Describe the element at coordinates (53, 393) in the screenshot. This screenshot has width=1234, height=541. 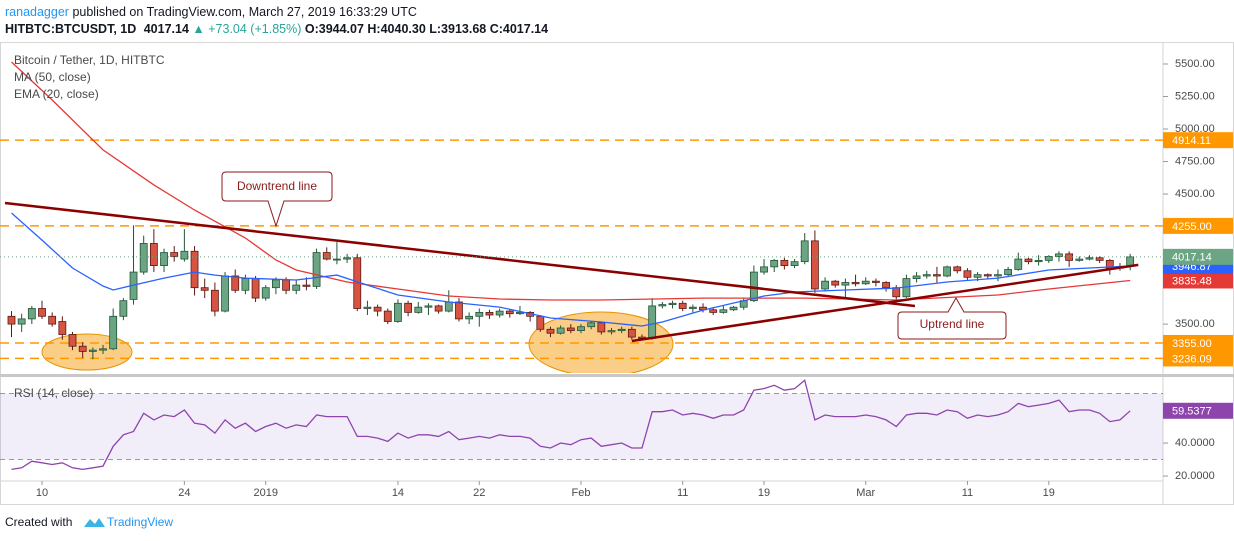
I see `legend-entry: RSI (14, close)` at that location.